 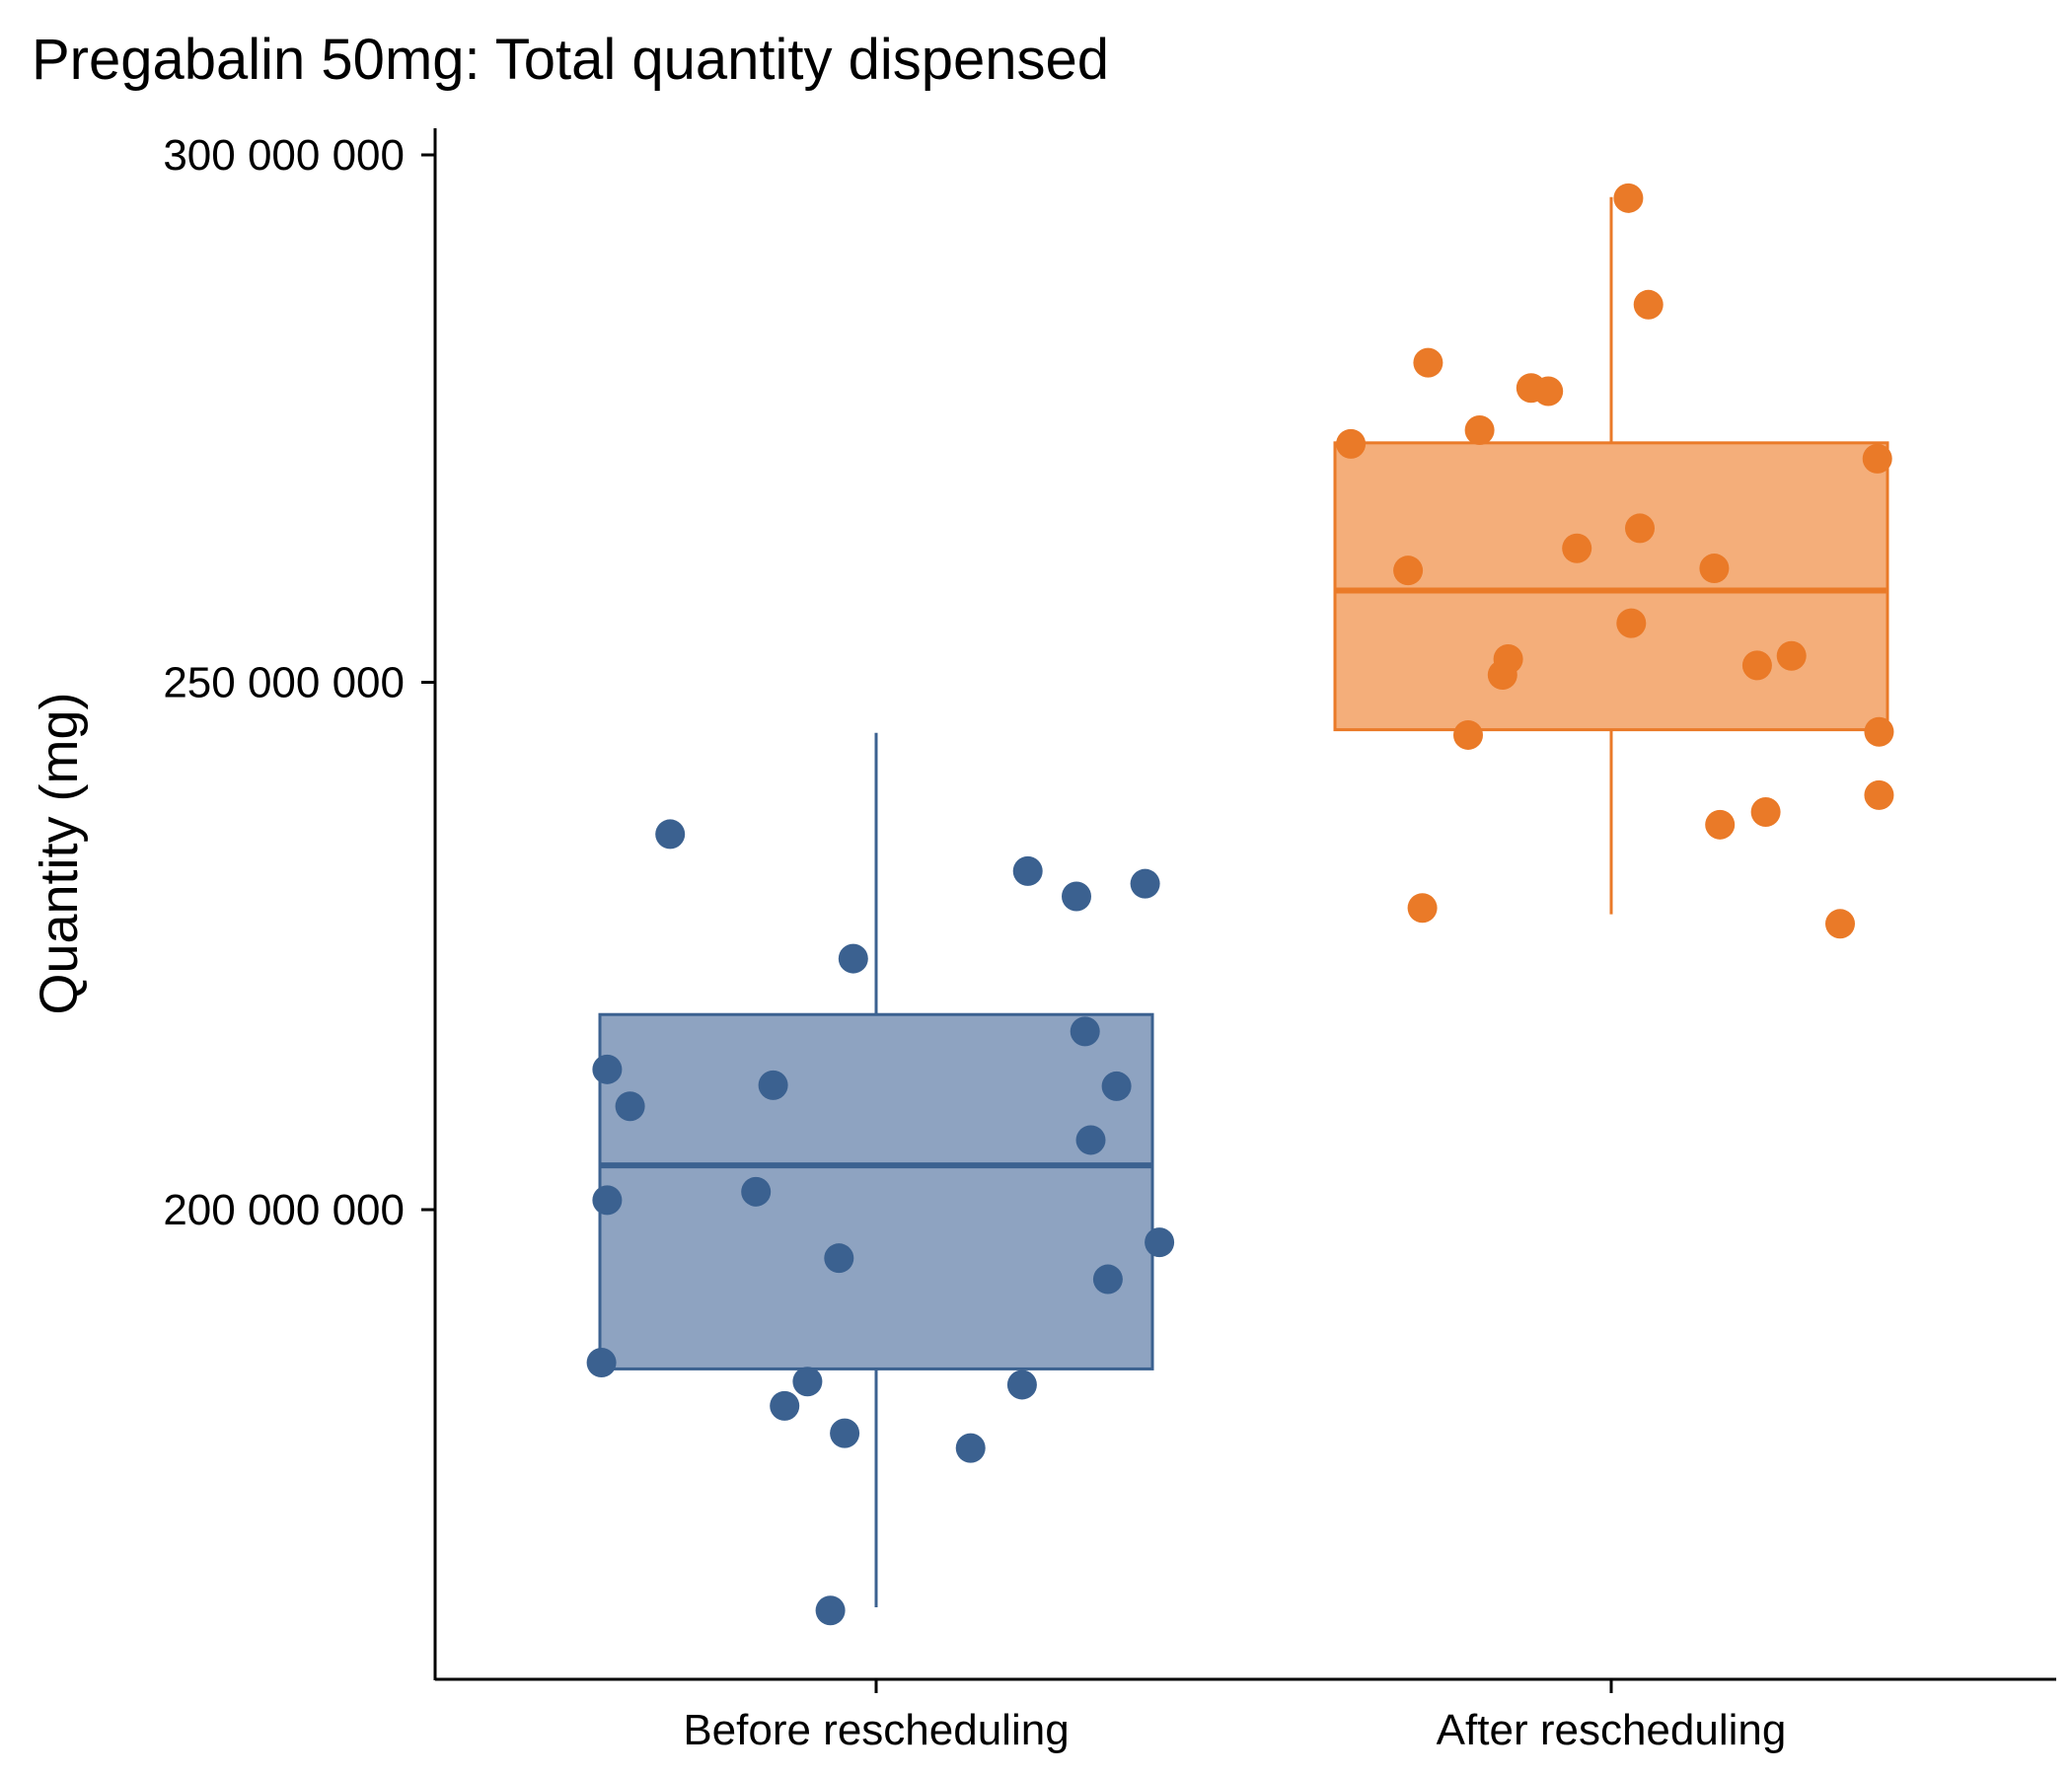 What do you see at coordinates (60, 853) in the screenshot?
I see `y-axis-title: Quantity (mg)` at bounding box center [60, 853].